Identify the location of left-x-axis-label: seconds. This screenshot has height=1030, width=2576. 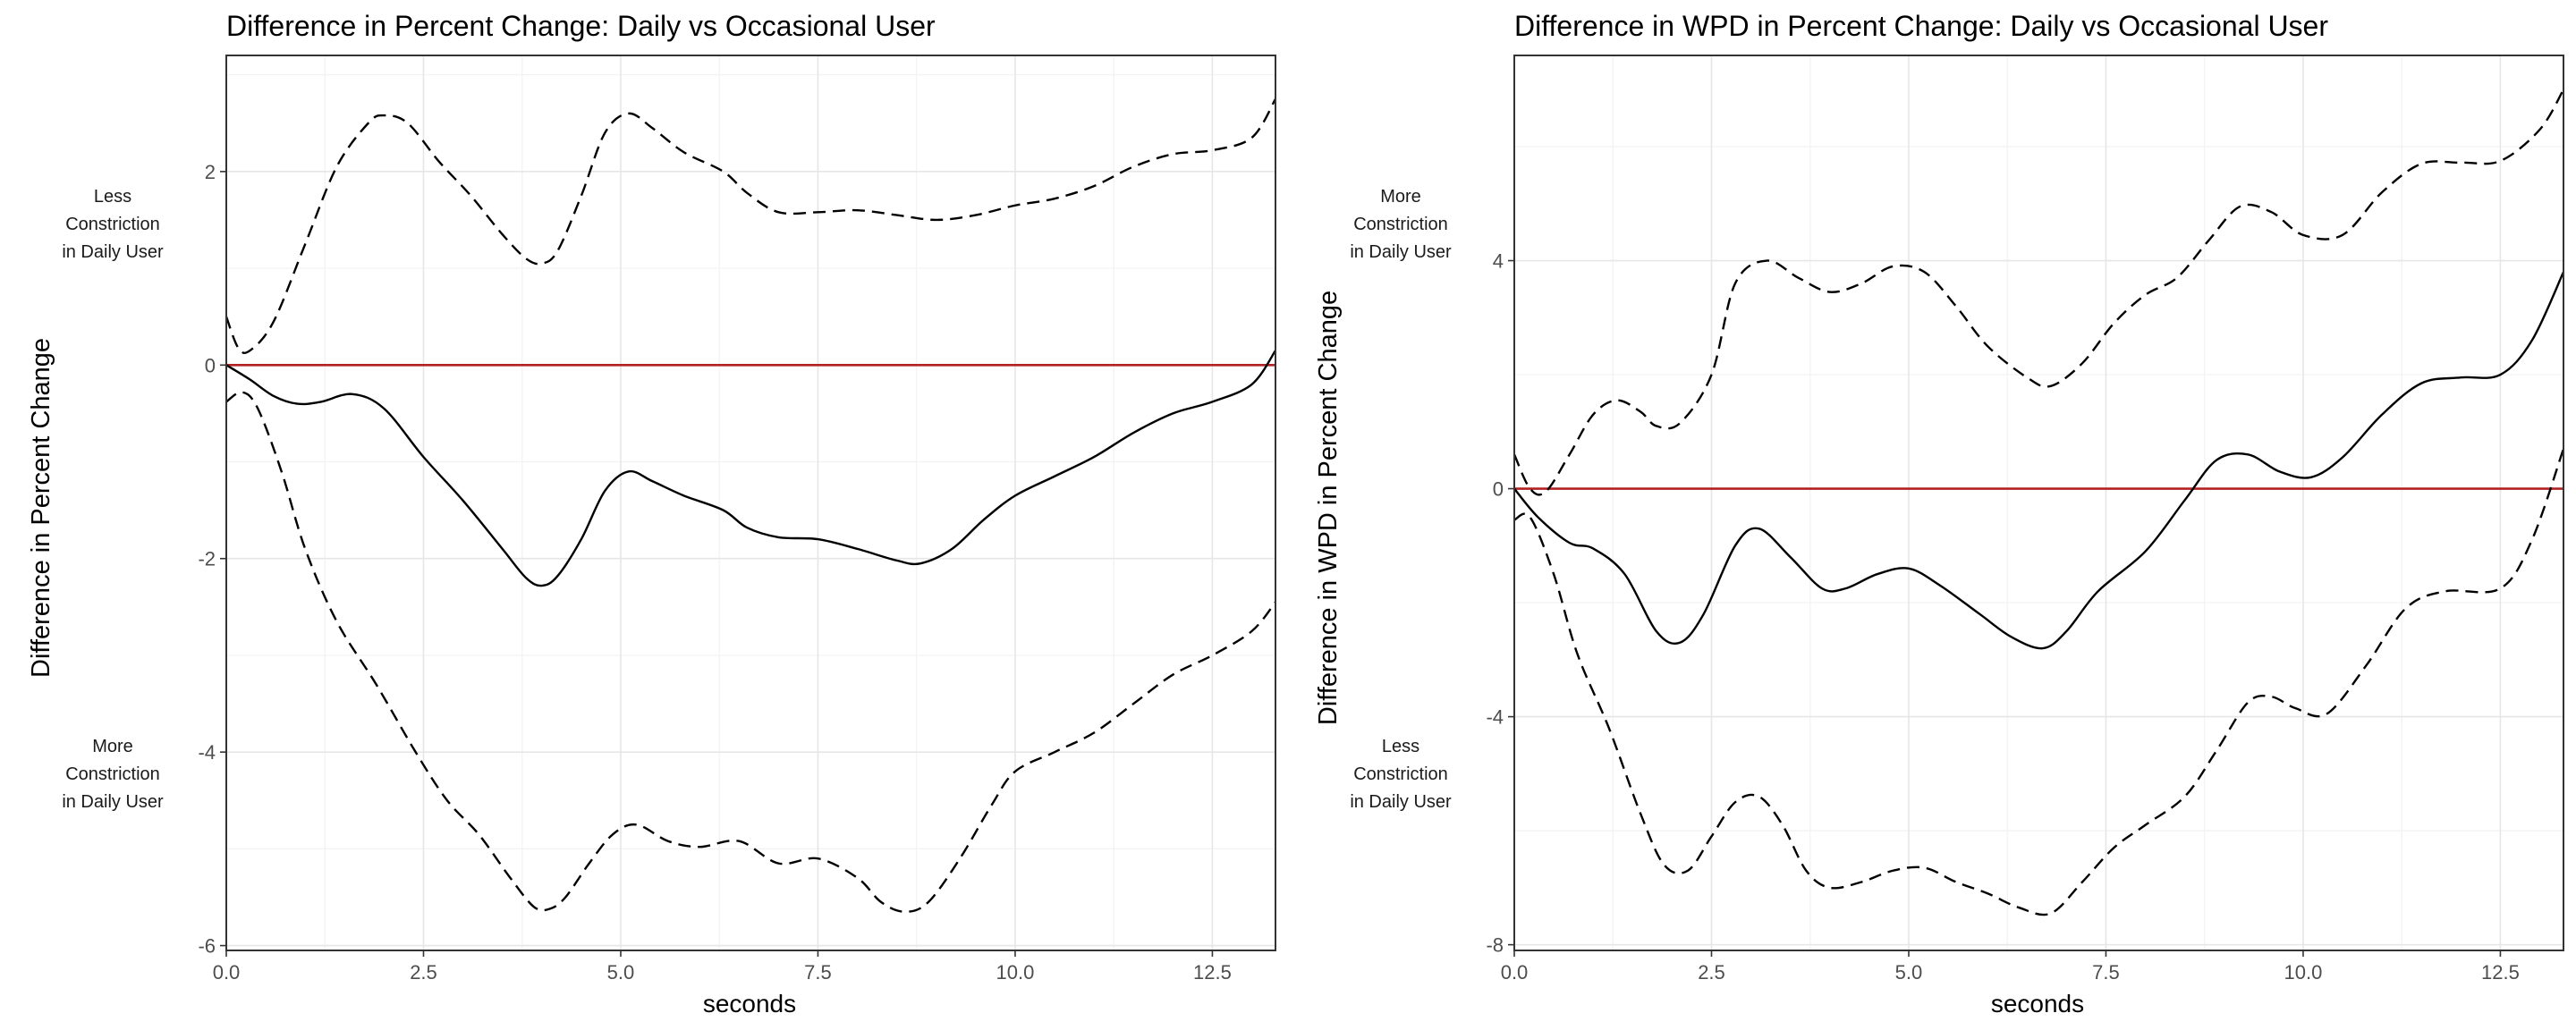
(749, 1003).